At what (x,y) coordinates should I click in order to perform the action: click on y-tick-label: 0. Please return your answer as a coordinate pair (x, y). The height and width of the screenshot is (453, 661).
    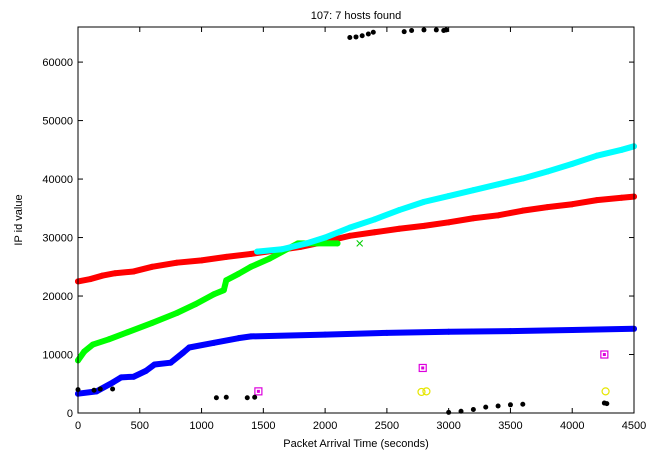
    Looking at the image, I should click on (70, 414).